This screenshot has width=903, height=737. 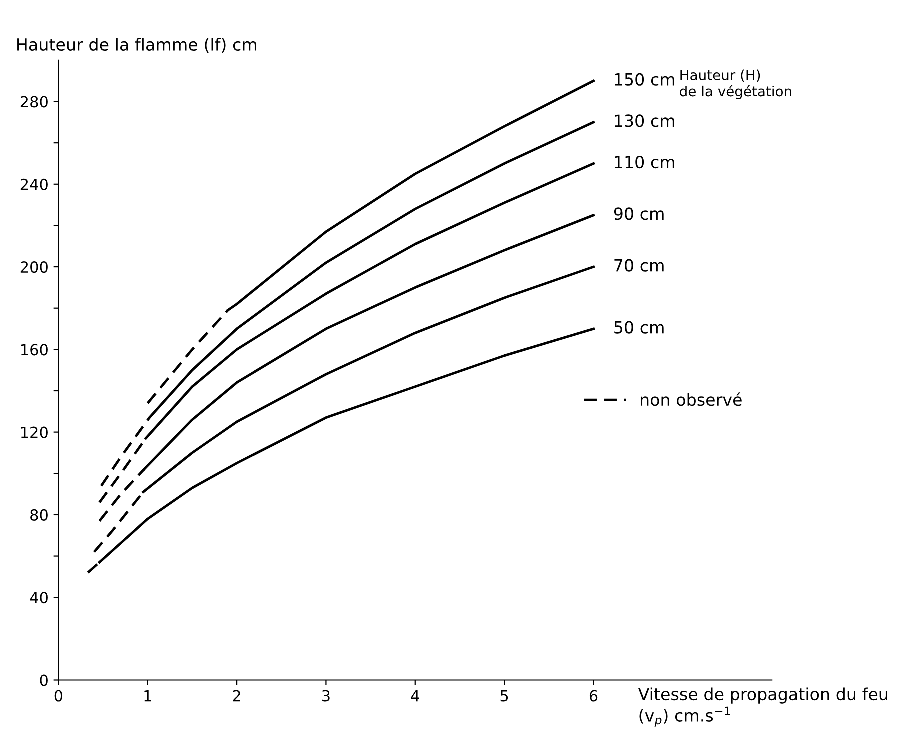 What do you see at coordinates (504, 696) in the screenshot?
I see `x-tick-label: 5` at bounding box center [504, 696].